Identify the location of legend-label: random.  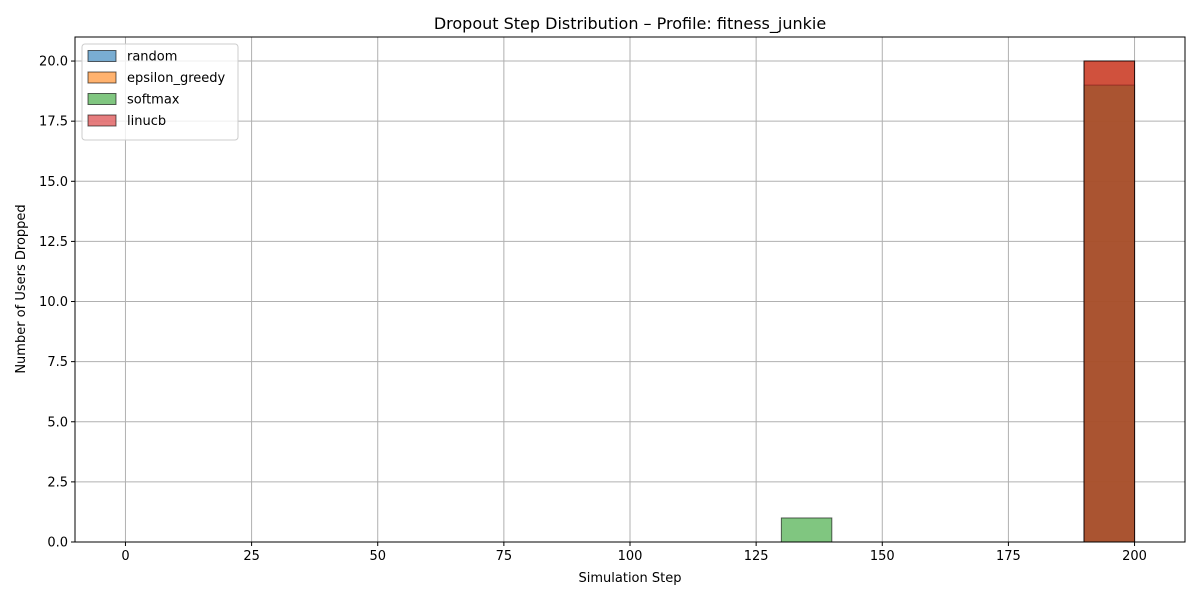
(152, 57).